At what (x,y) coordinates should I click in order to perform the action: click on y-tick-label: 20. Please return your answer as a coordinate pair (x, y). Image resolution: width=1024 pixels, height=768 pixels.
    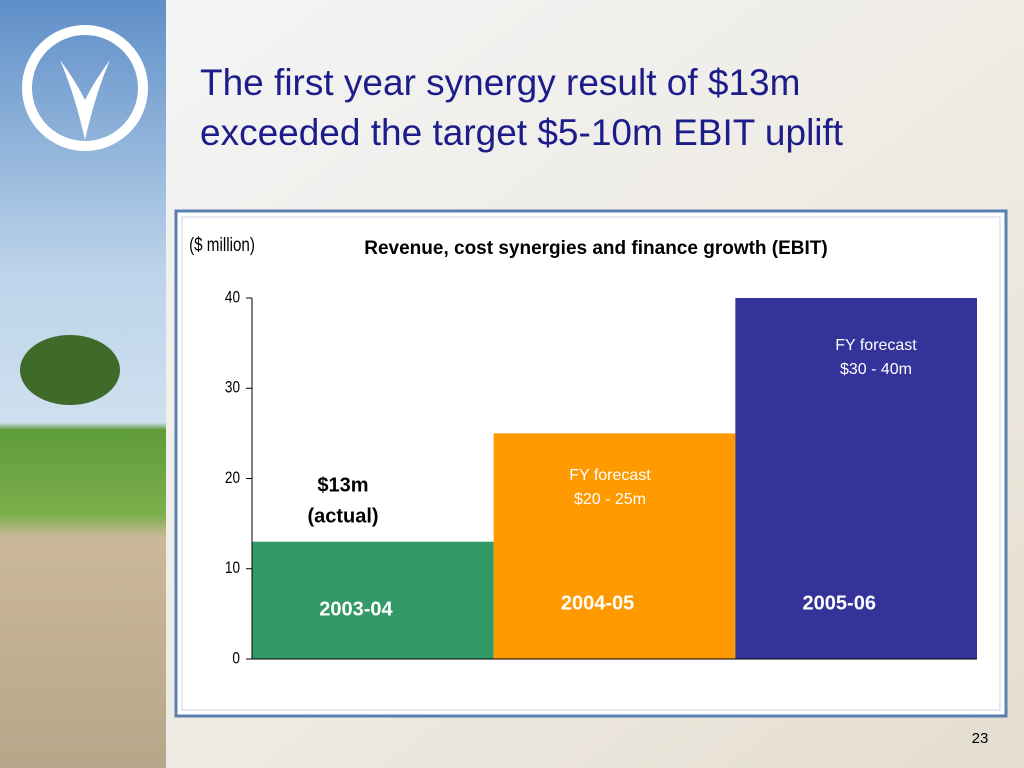
    Looking at the image, I should click on (232, 478).